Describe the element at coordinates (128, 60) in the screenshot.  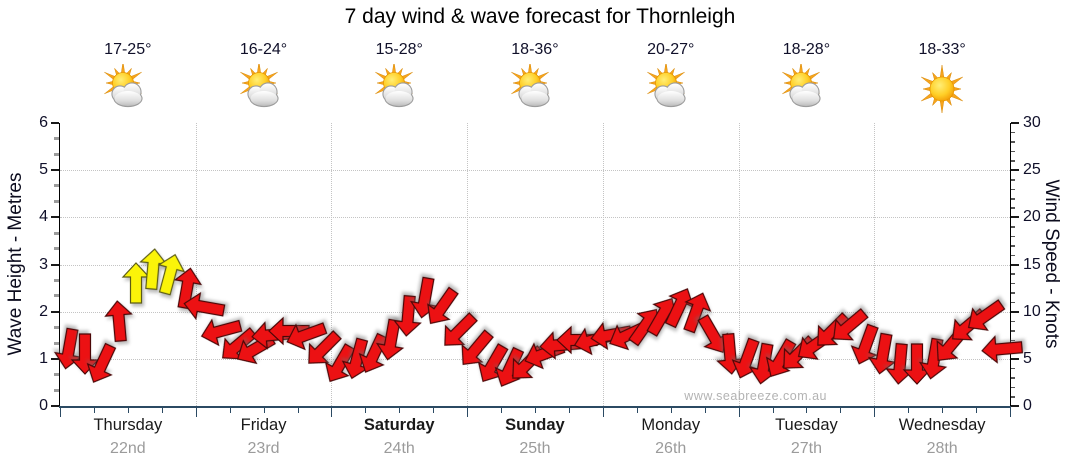
I see `day-column: 17-25°` at that location.